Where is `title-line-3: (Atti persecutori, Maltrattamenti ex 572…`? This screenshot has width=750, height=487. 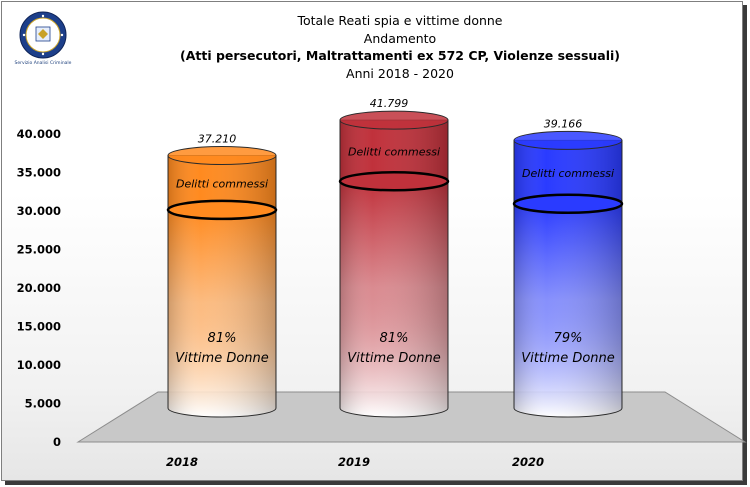 title-line-3: (Atti persecutori, Maltrattamenti ex 572… is located at coordinates (400, 55).